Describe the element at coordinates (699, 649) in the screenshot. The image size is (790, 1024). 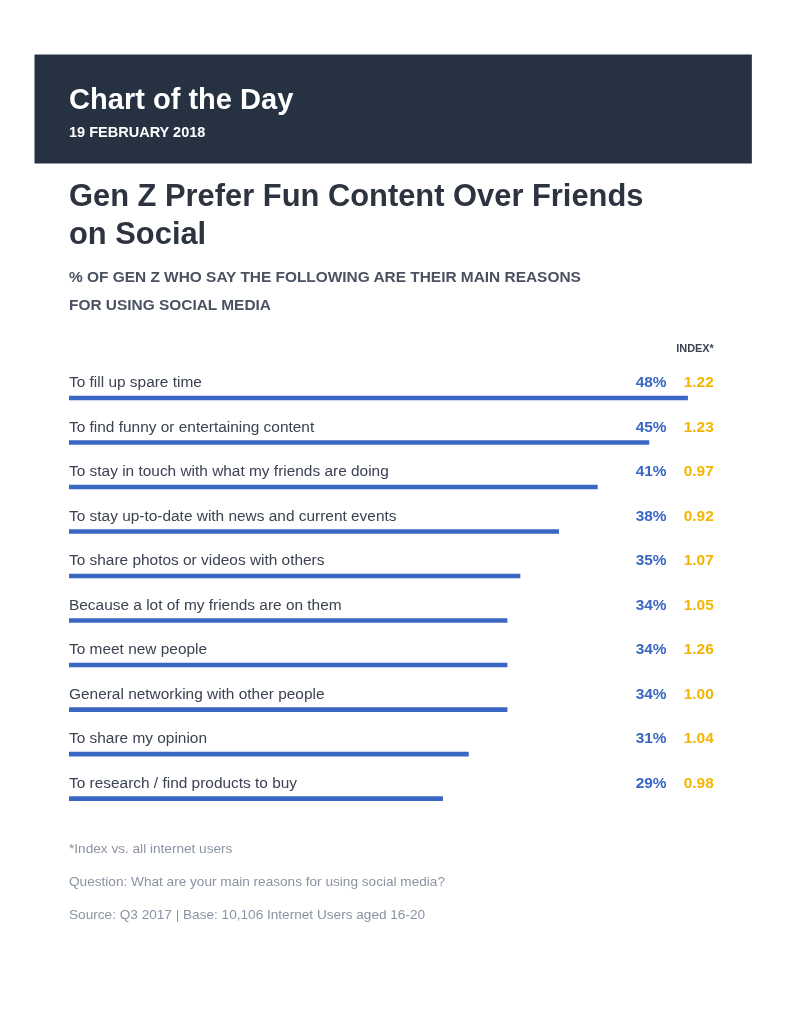
I see `annotation: 1.26` at that location.